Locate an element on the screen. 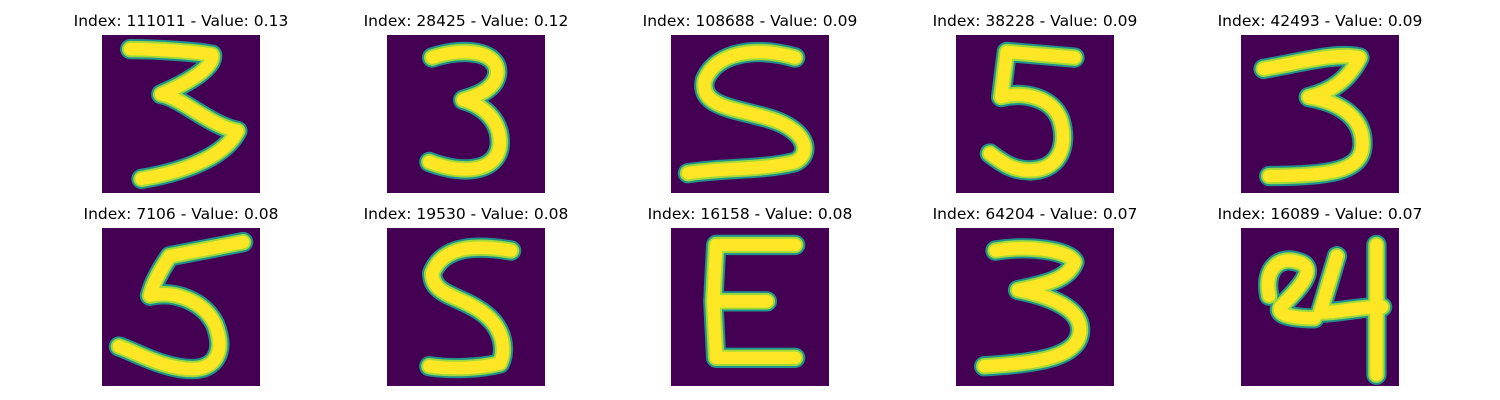 The height and width of the screenshot is (400, 1500). digit-e-image is located at coordinates (750, 307).